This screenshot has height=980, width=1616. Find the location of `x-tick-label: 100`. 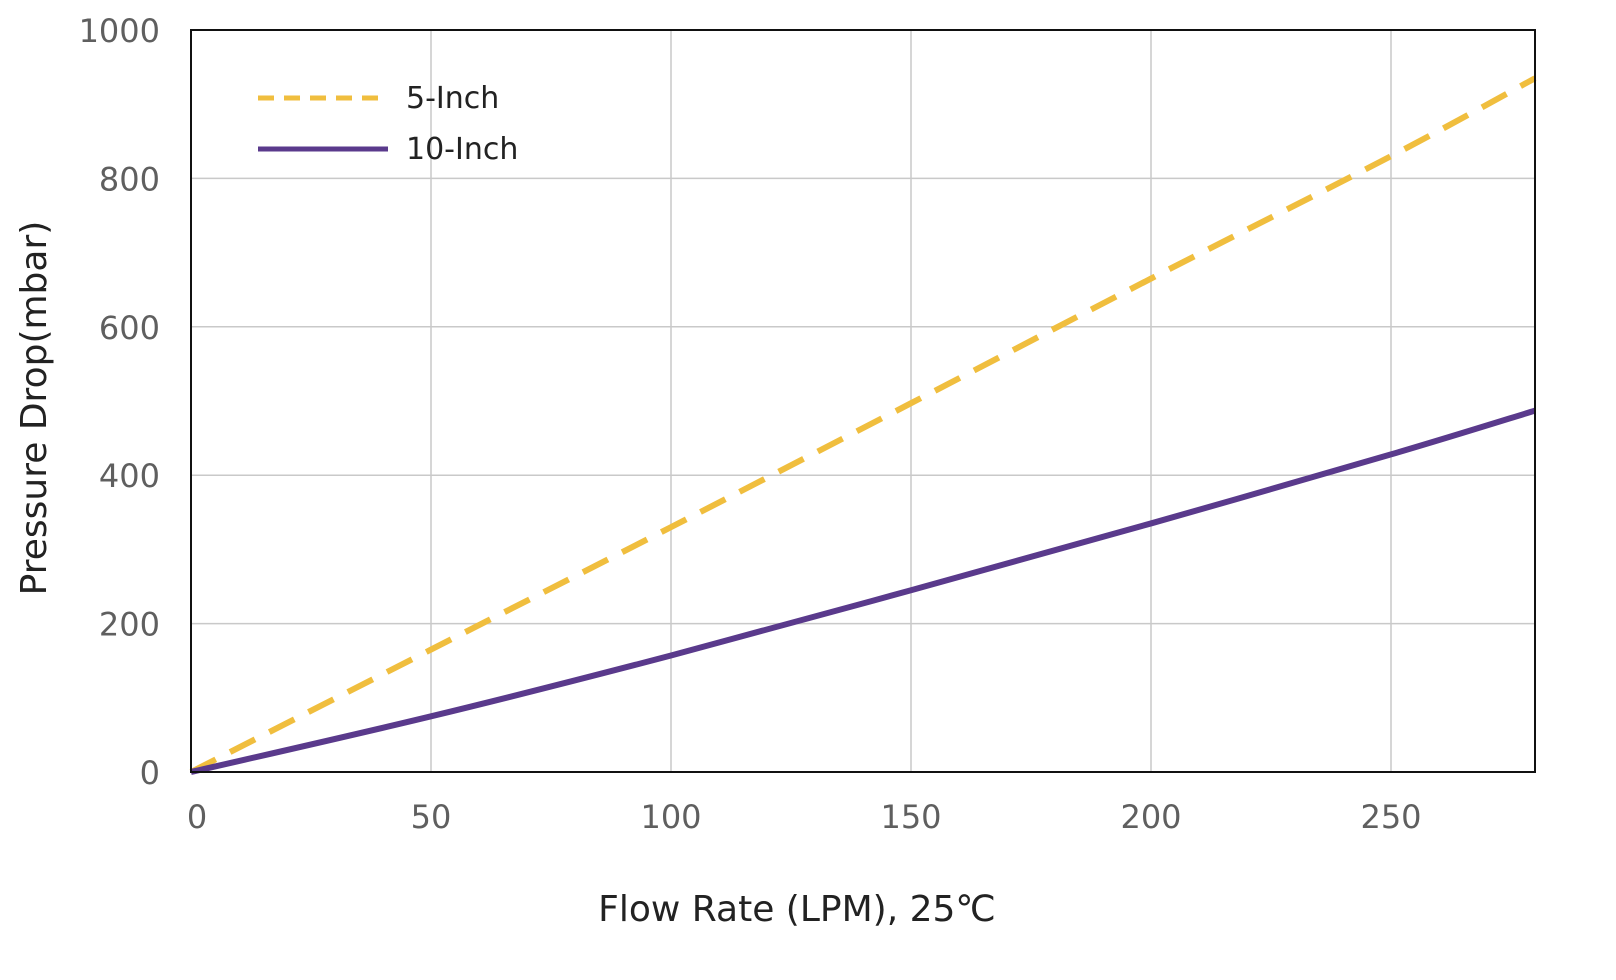

x-tick-label: 100 is located at coordinates (670, 817).